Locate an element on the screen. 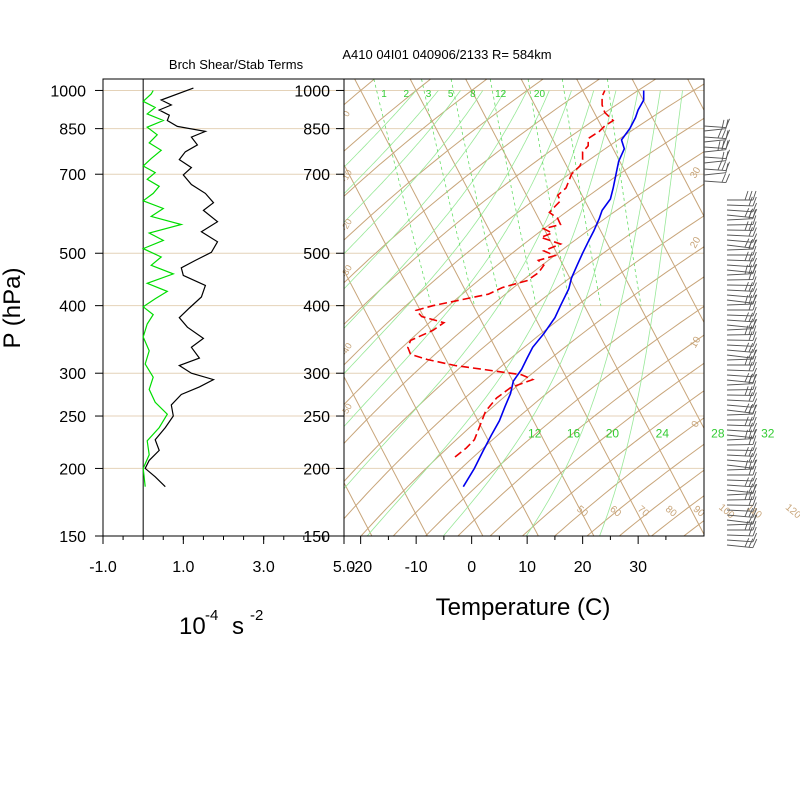 The width and height of the screenshot is (800, 805). skewt-mixing-label: 2 is located at coordinates (407, 94).